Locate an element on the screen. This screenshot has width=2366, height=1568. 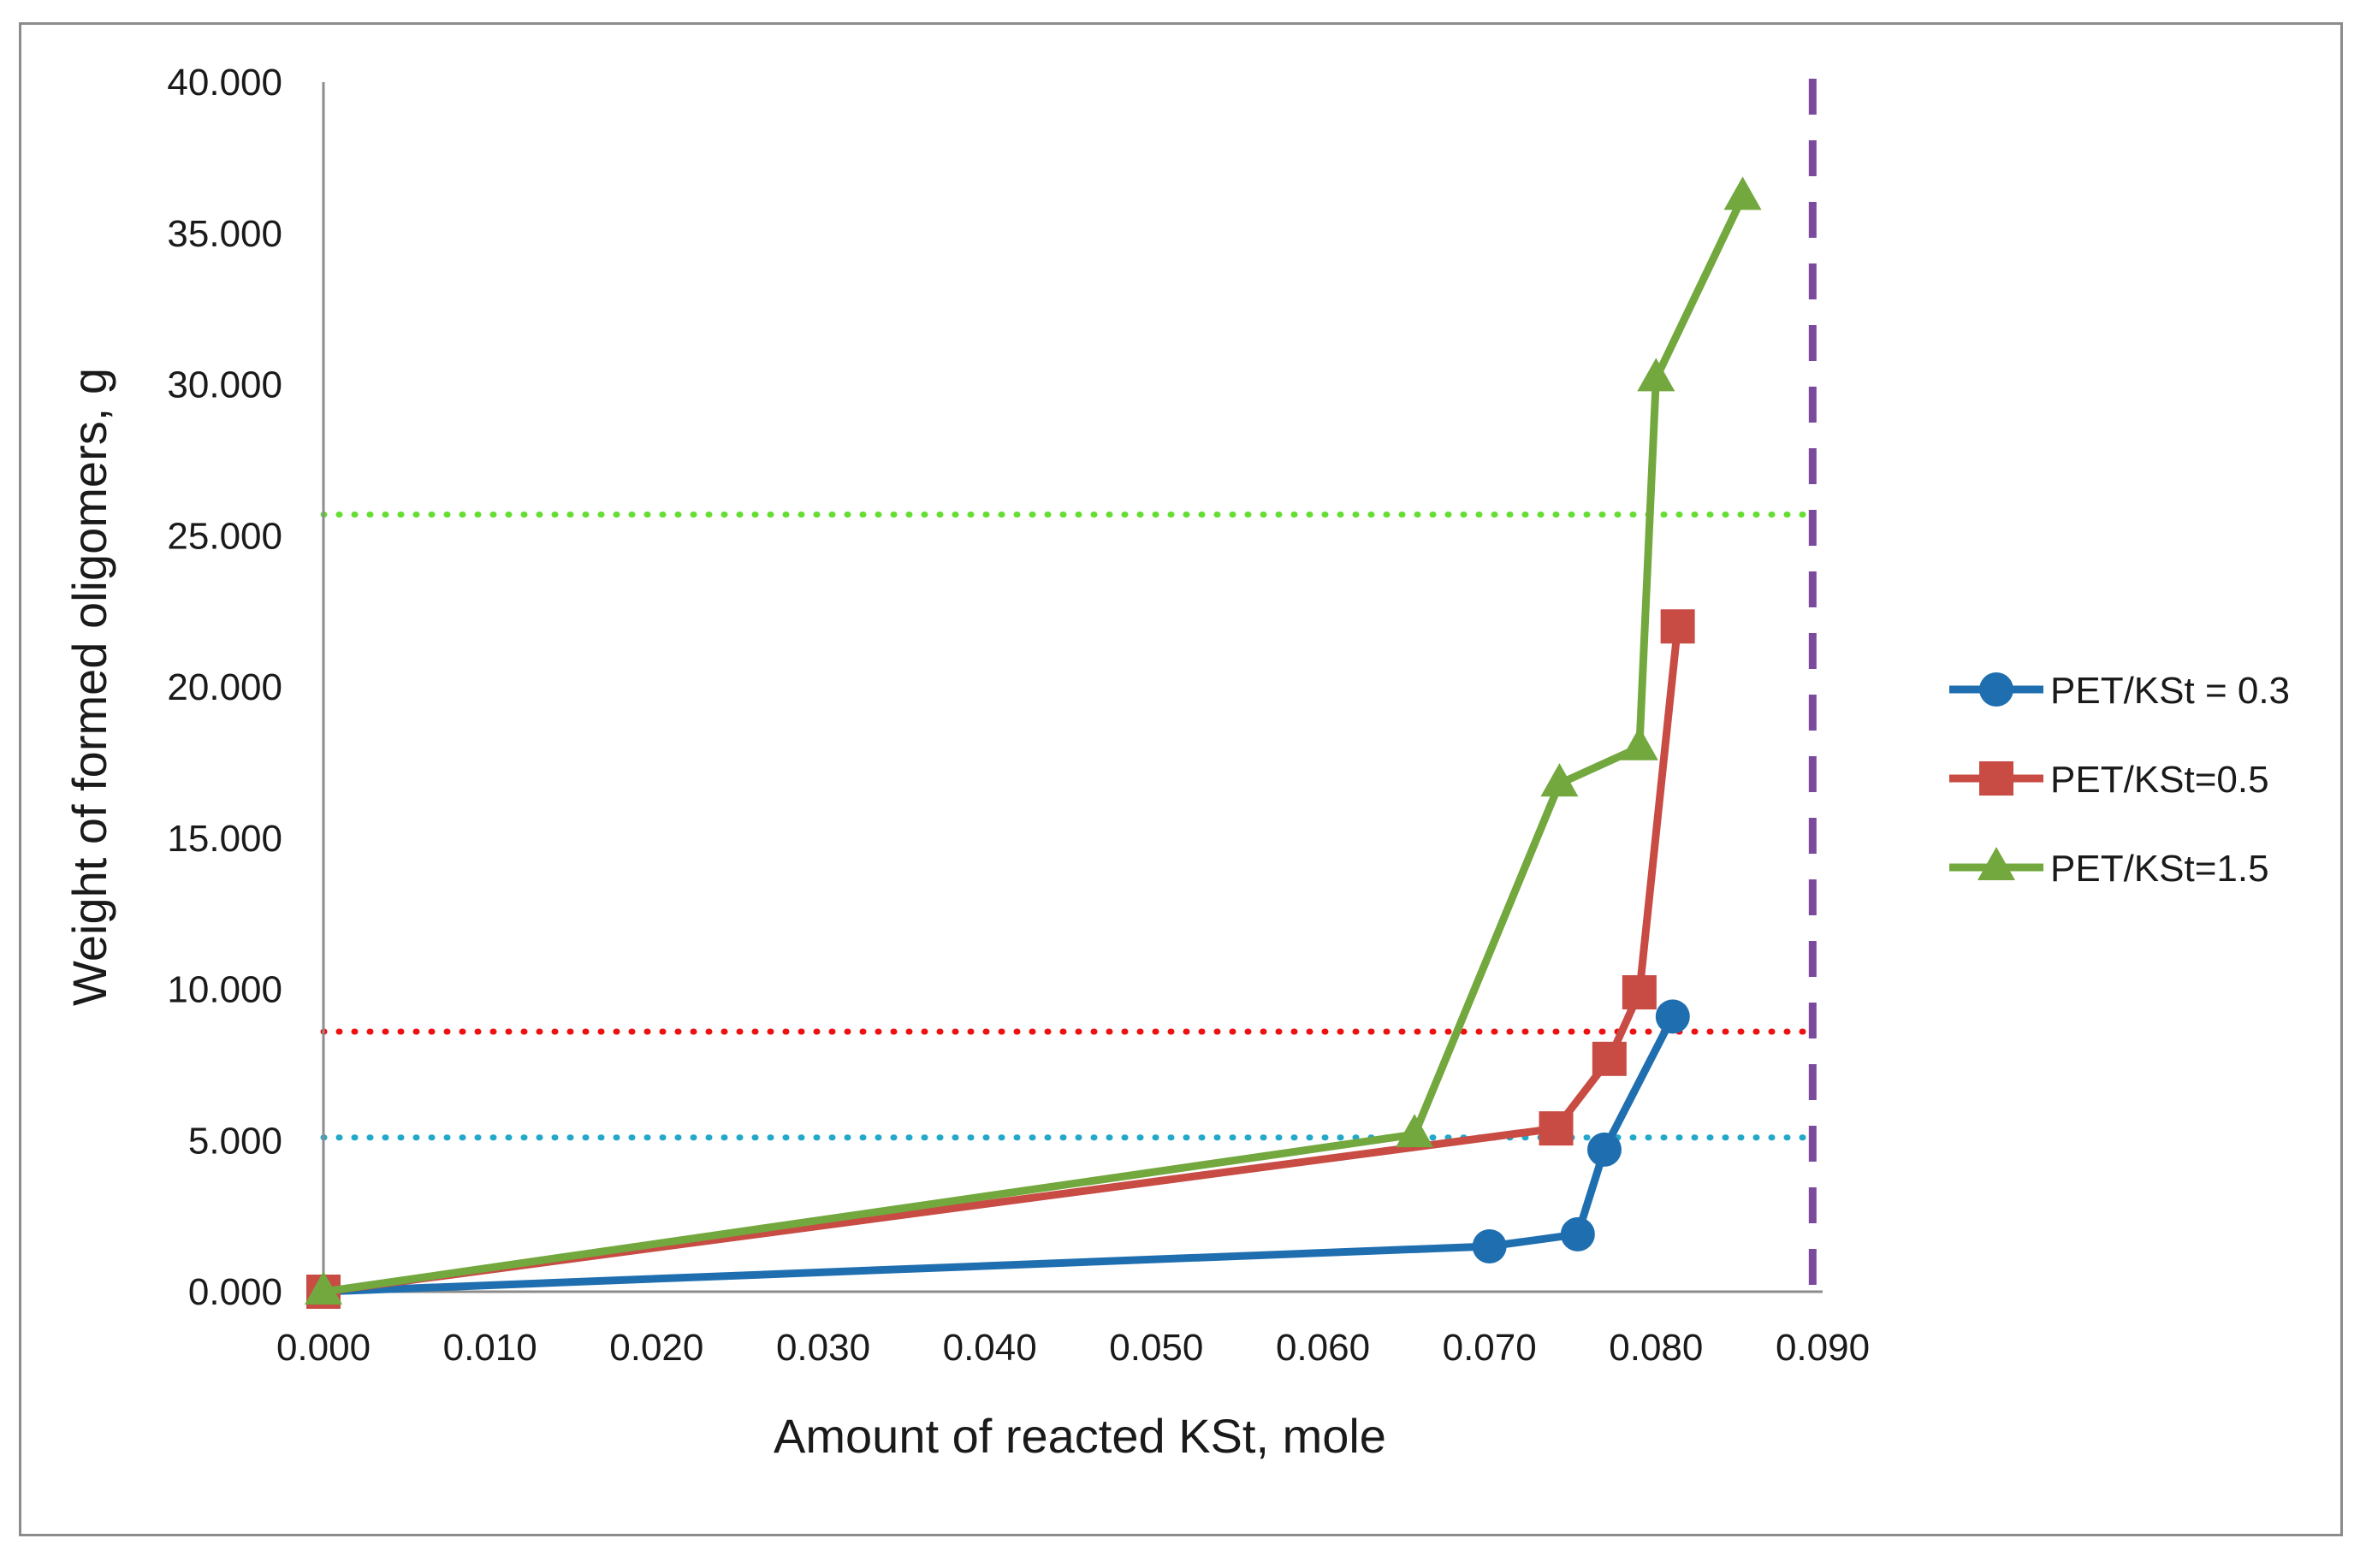
x-tick-label: 0.020 is located at coordinates (656, 1348).